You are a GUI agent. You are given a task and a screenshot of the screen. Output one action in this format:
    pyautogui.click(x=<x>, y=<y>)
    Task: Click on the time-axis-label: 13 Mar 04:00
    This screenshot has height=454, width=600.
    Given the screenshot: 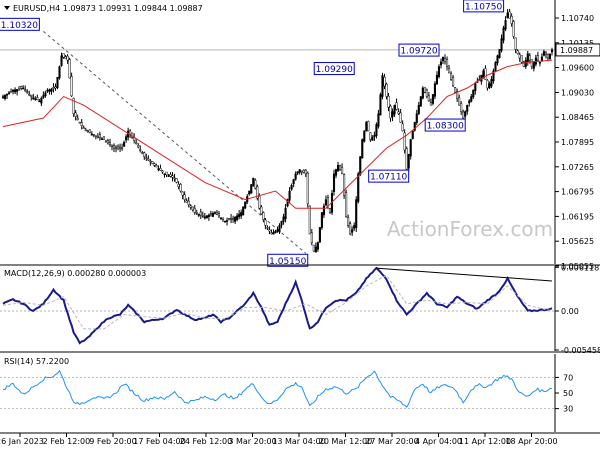 What is the action you would take?
    pyautogui.click(x=298, y=441)
    